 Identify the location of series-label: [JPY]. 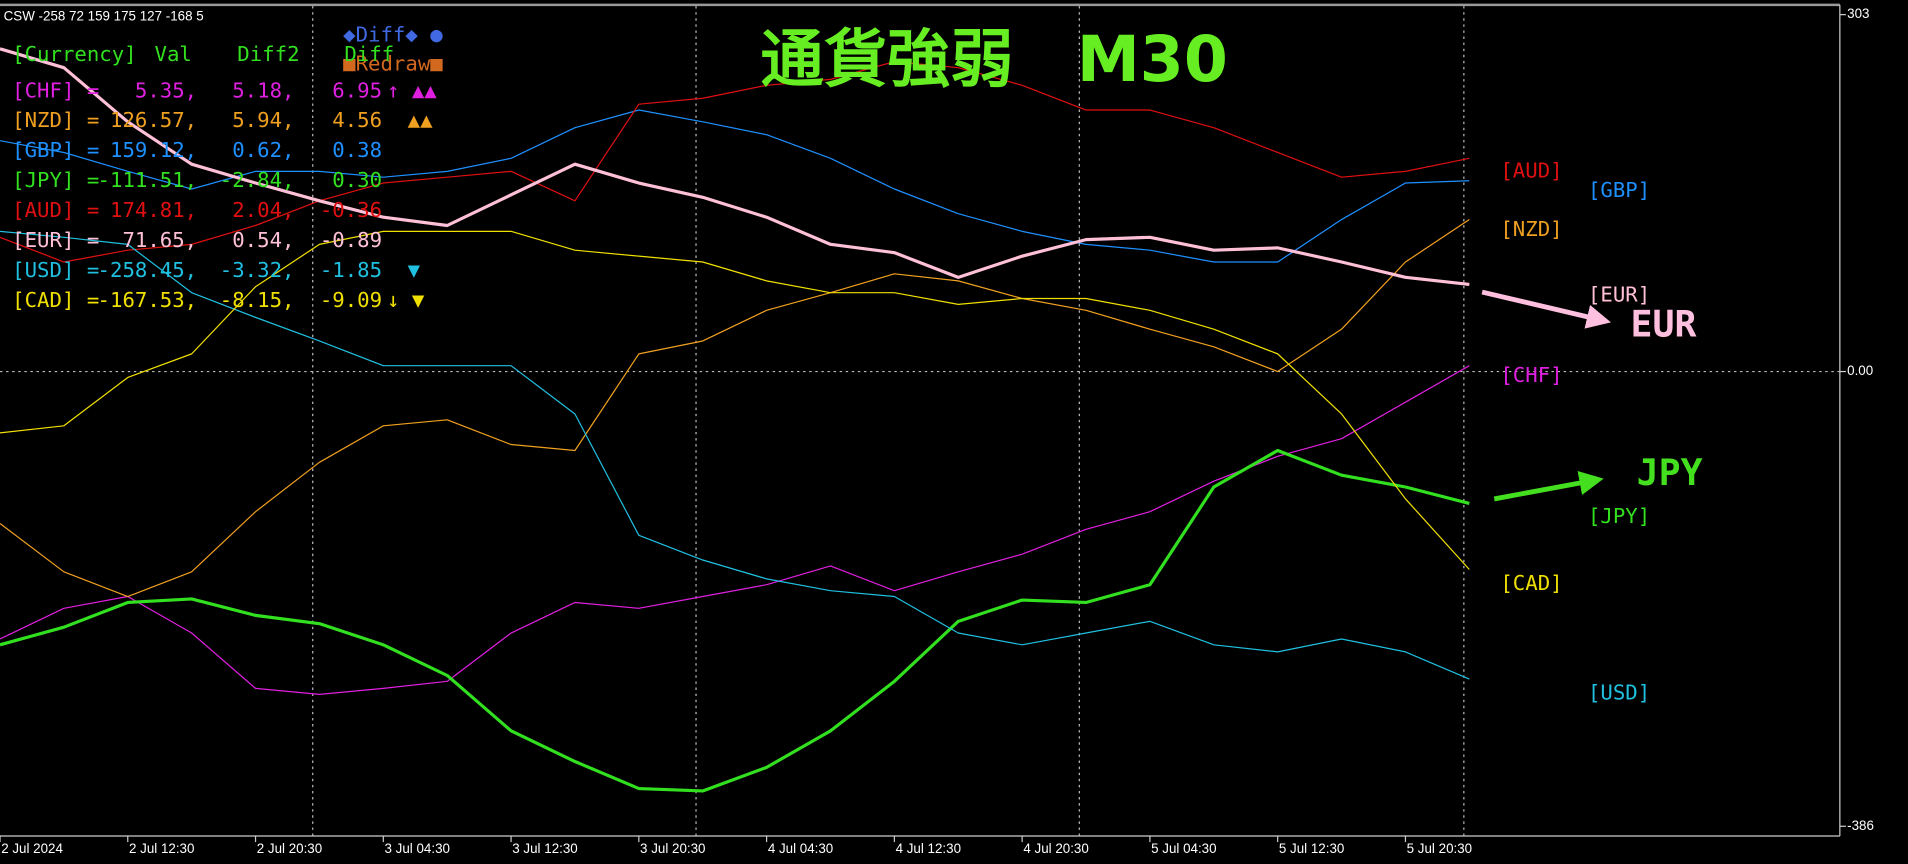
(1619, 516).